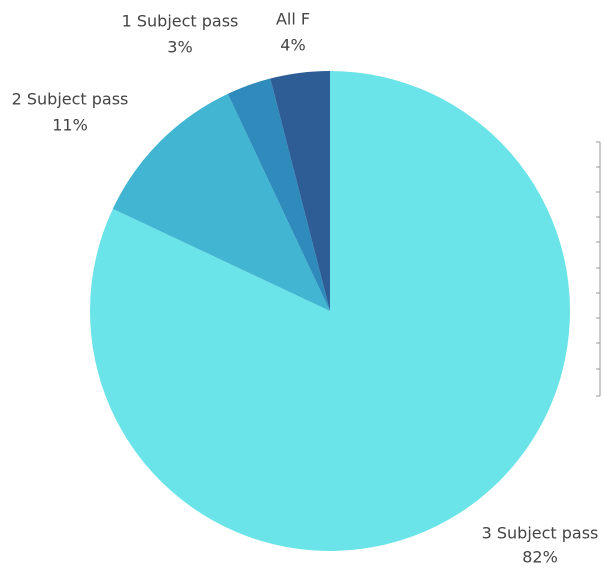 The height and width of the screenshot is (572, 604). I want to click on slice-label: 1 Subject pass, so click(180, 21).